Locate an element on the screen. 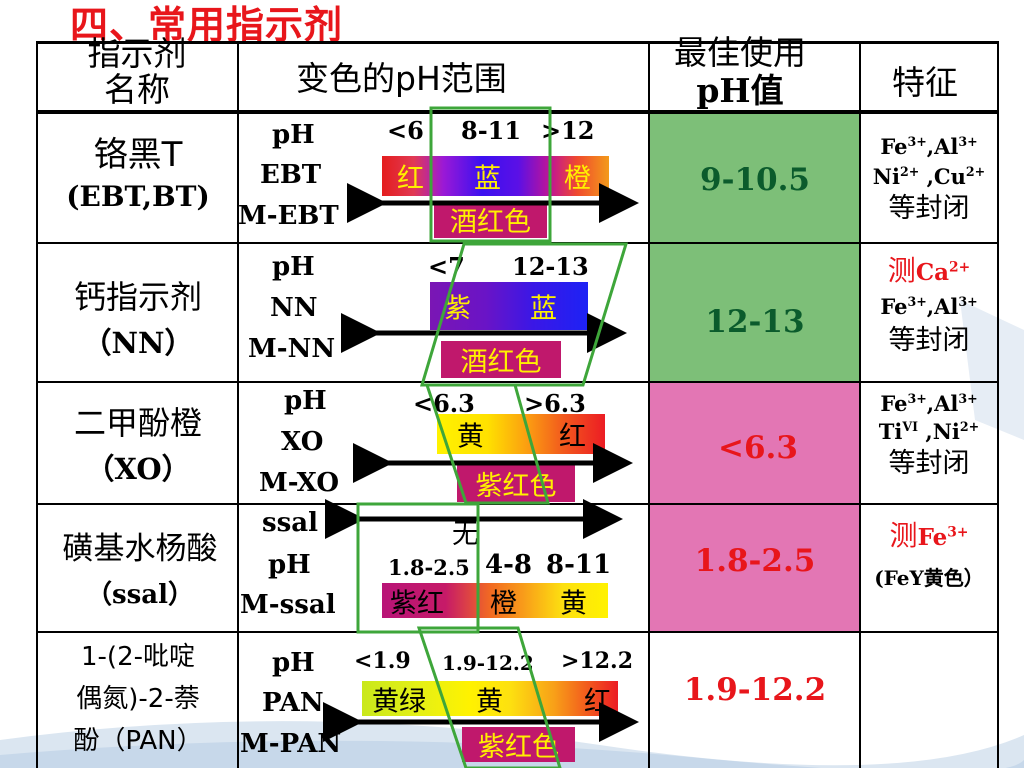 Image resolution: width=1024 pixels, height=768 pixels. header-ph-range: 变色的pH范围 is located at coordinates (401, 78).